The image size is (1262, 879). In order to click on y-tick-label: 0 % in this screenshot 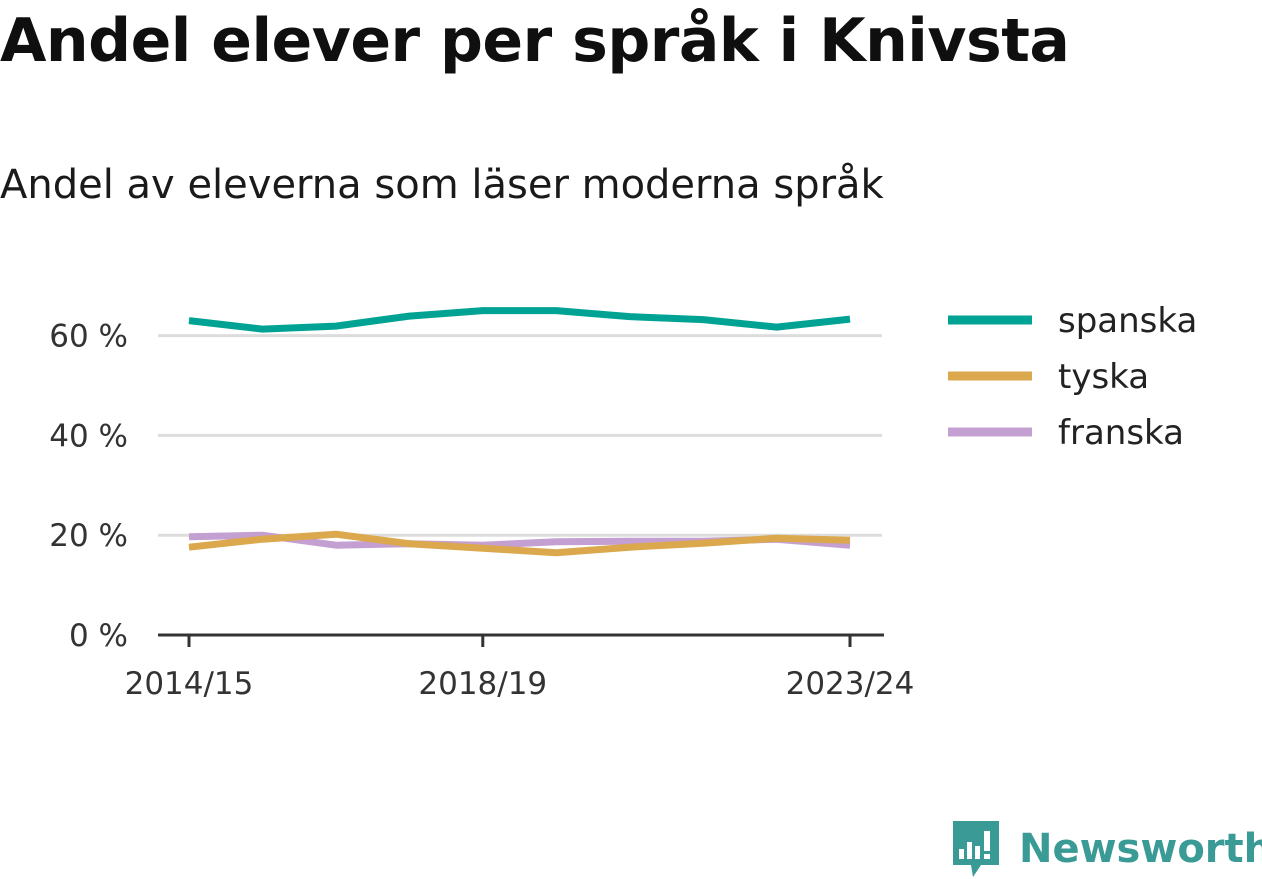, I will do `click(98, 636)`.